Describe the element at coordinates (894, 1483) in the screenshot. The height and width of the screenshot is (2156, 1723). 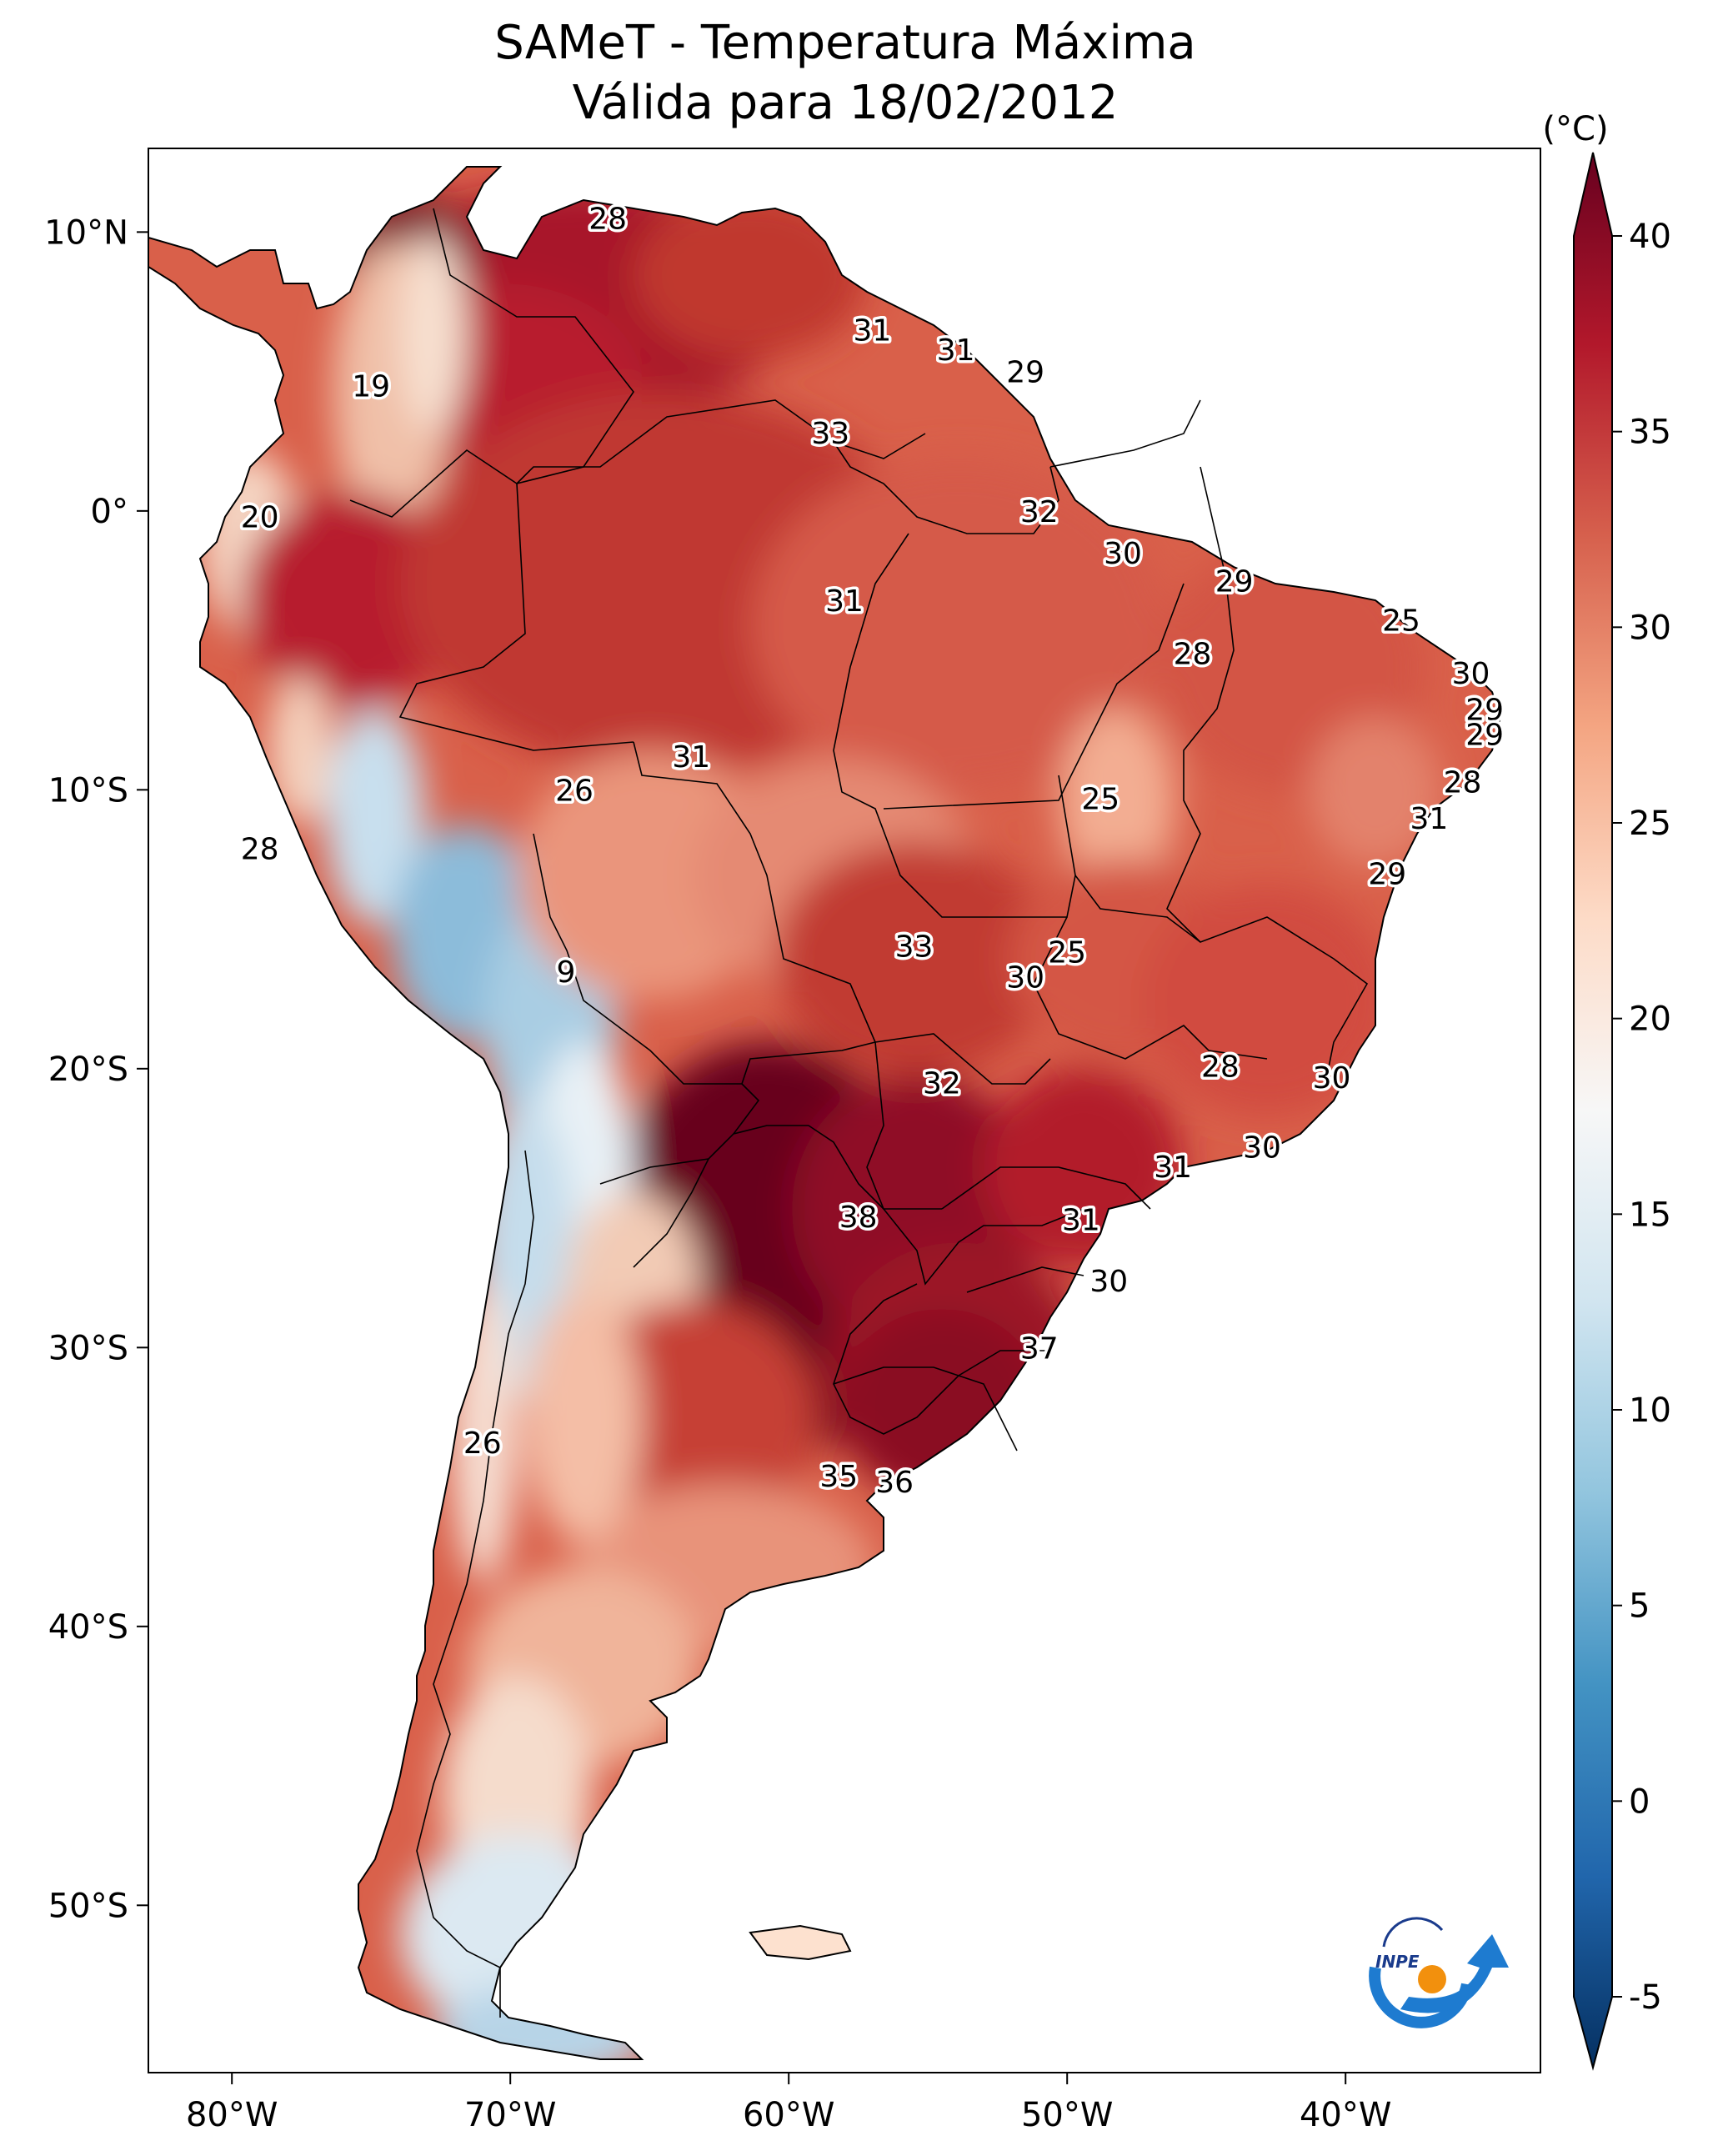
I see `station-temperature-label: 36` at that location.